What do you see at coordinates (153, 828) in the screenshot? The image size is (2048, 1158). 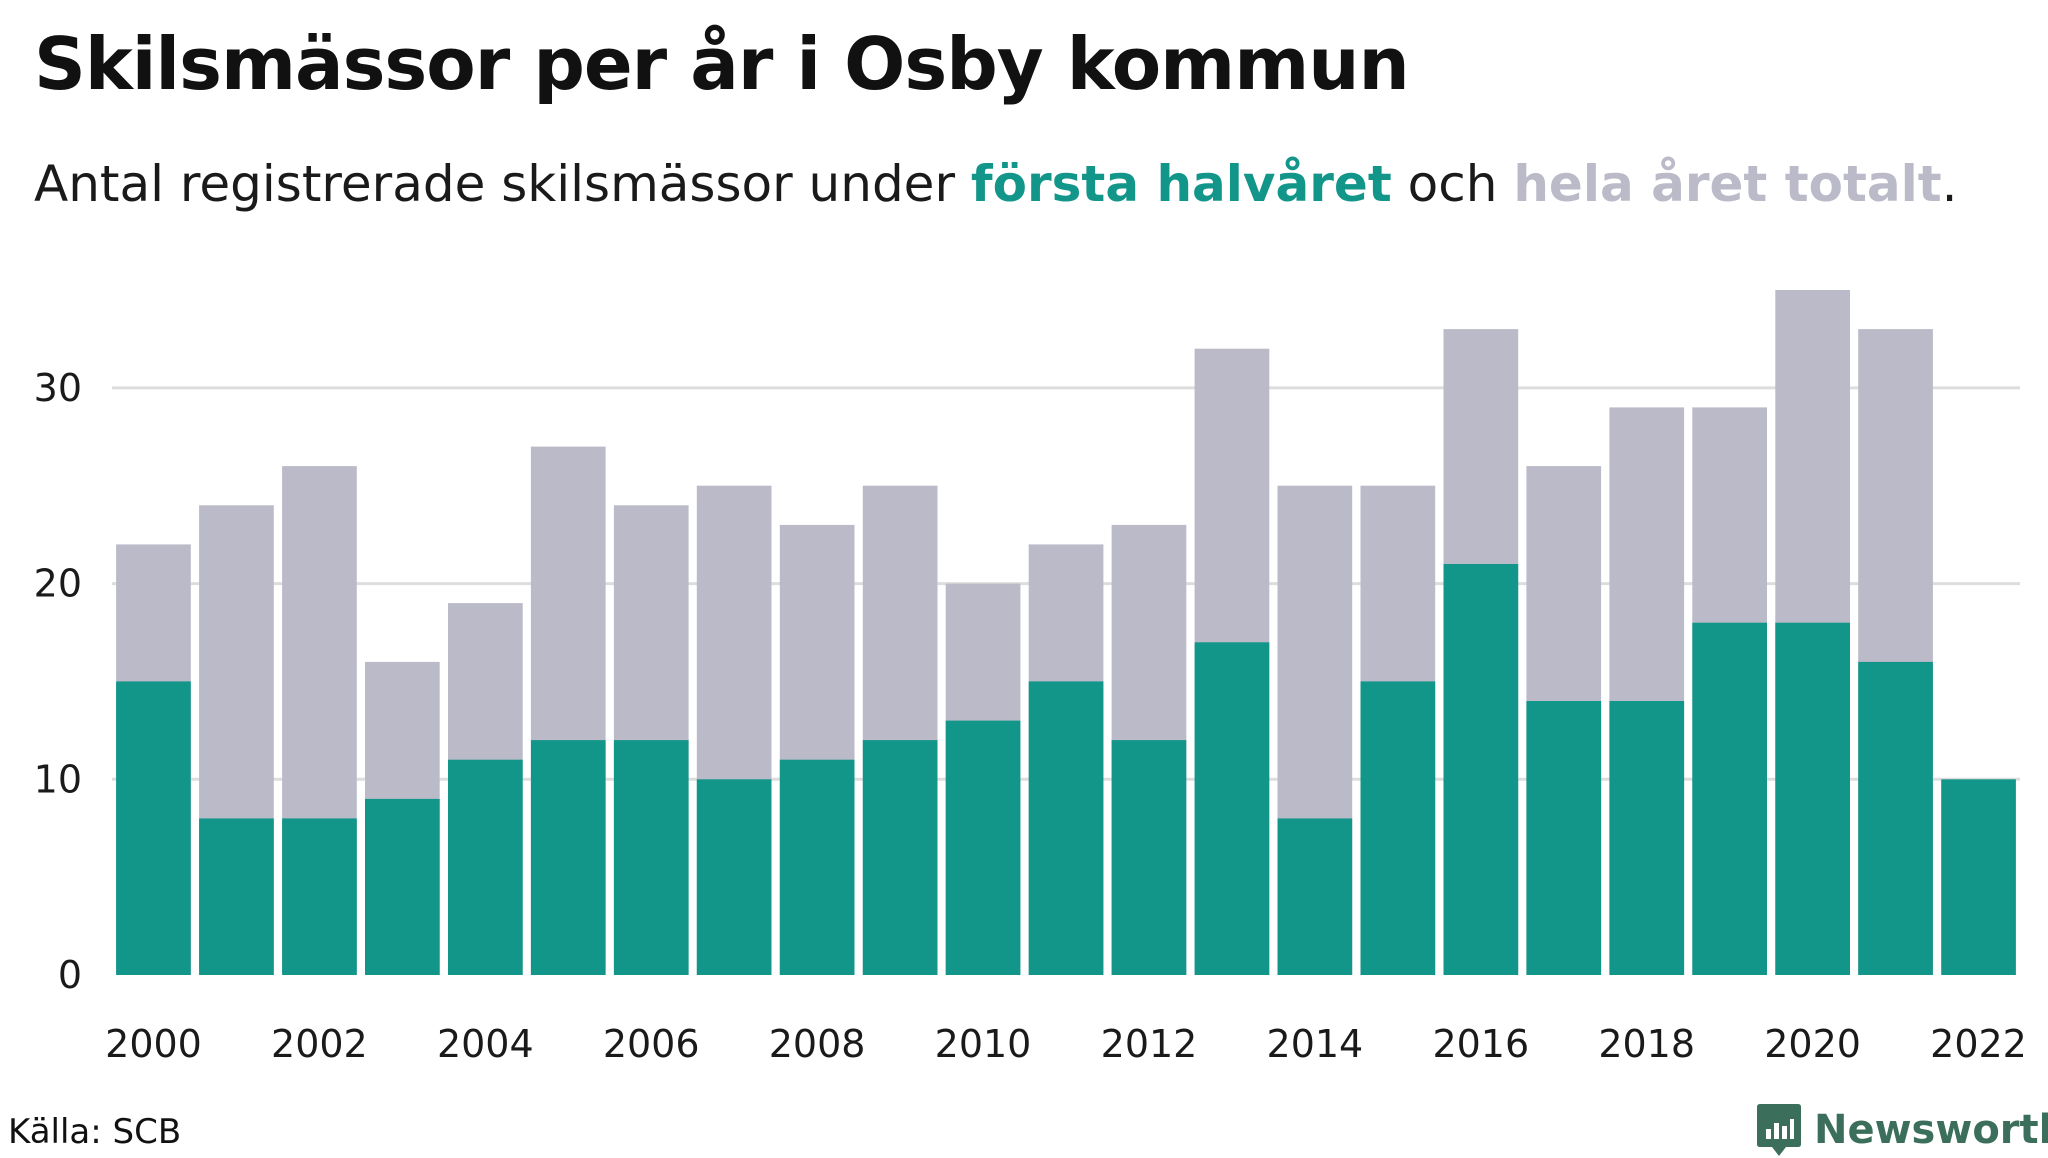 I see `bar-first-half-2000` at bounding box center [153, 828].